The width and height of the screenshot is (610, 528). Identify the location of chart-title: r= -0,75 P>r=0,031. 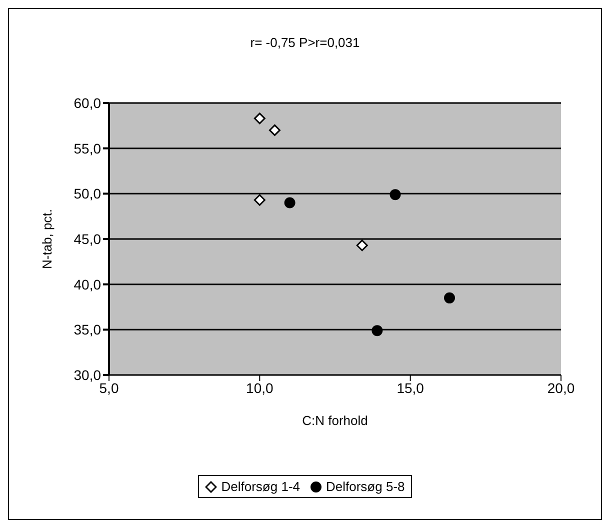
(305, 43).